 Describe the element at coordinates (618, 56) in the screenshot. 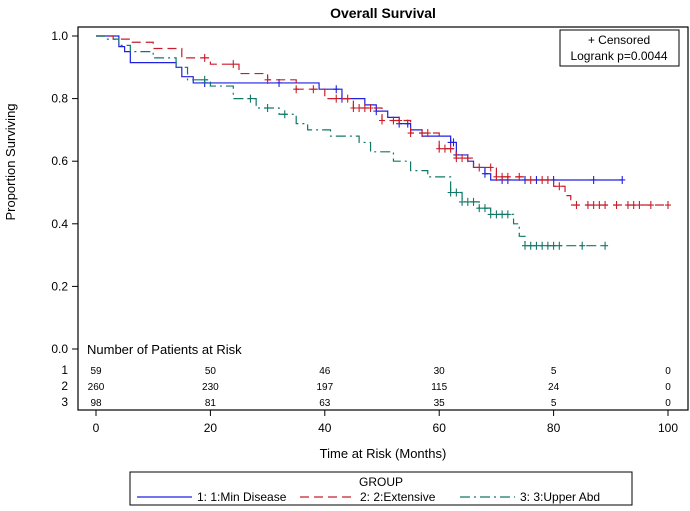

I see `logrank-note: Logrank p=0.0044` at that location.